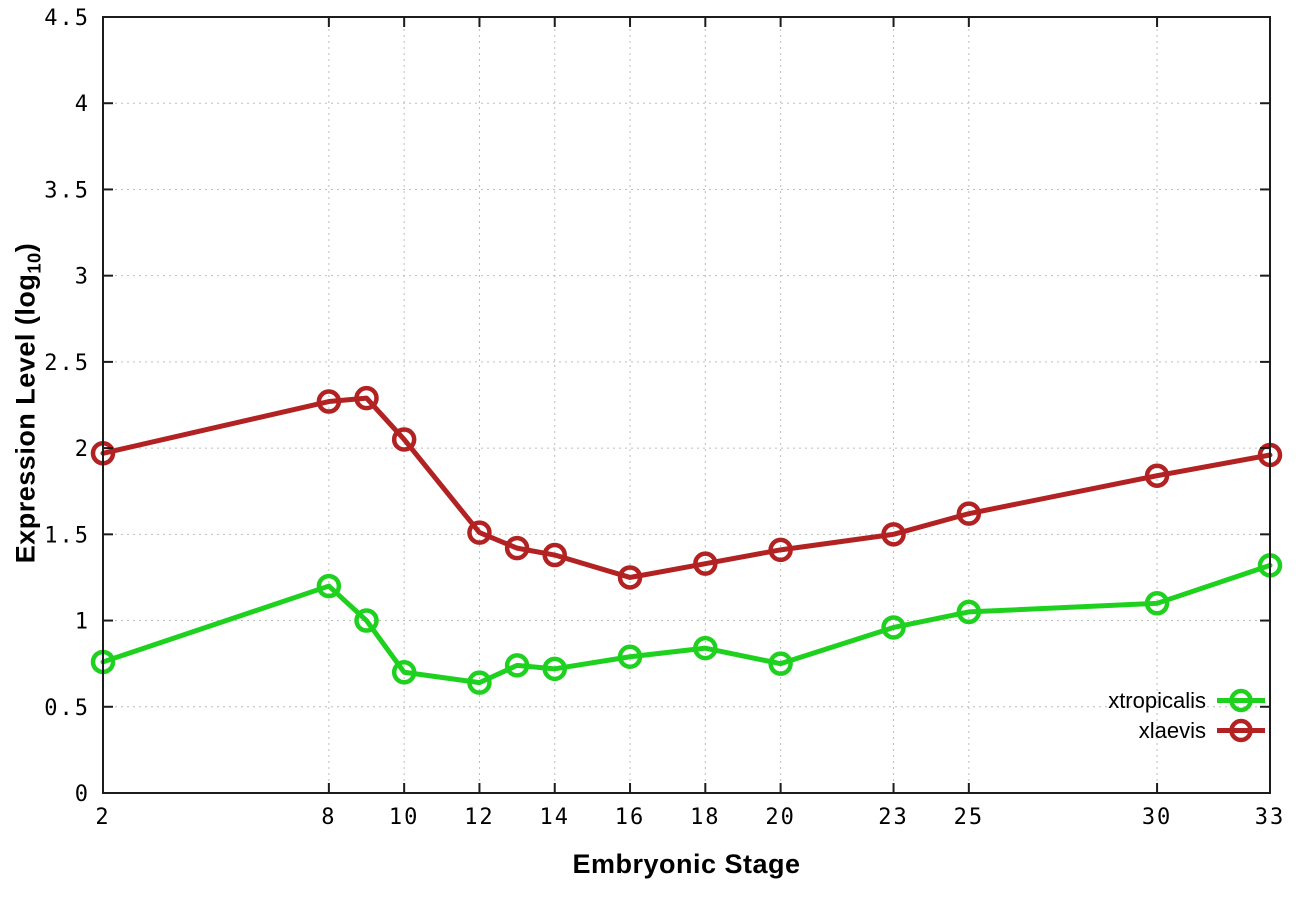 This screenshot has width=1296, height=907. Describe the element at coordinates (67, 190) in the screenshot. I see `y-tick-label: 3.5` at that location.